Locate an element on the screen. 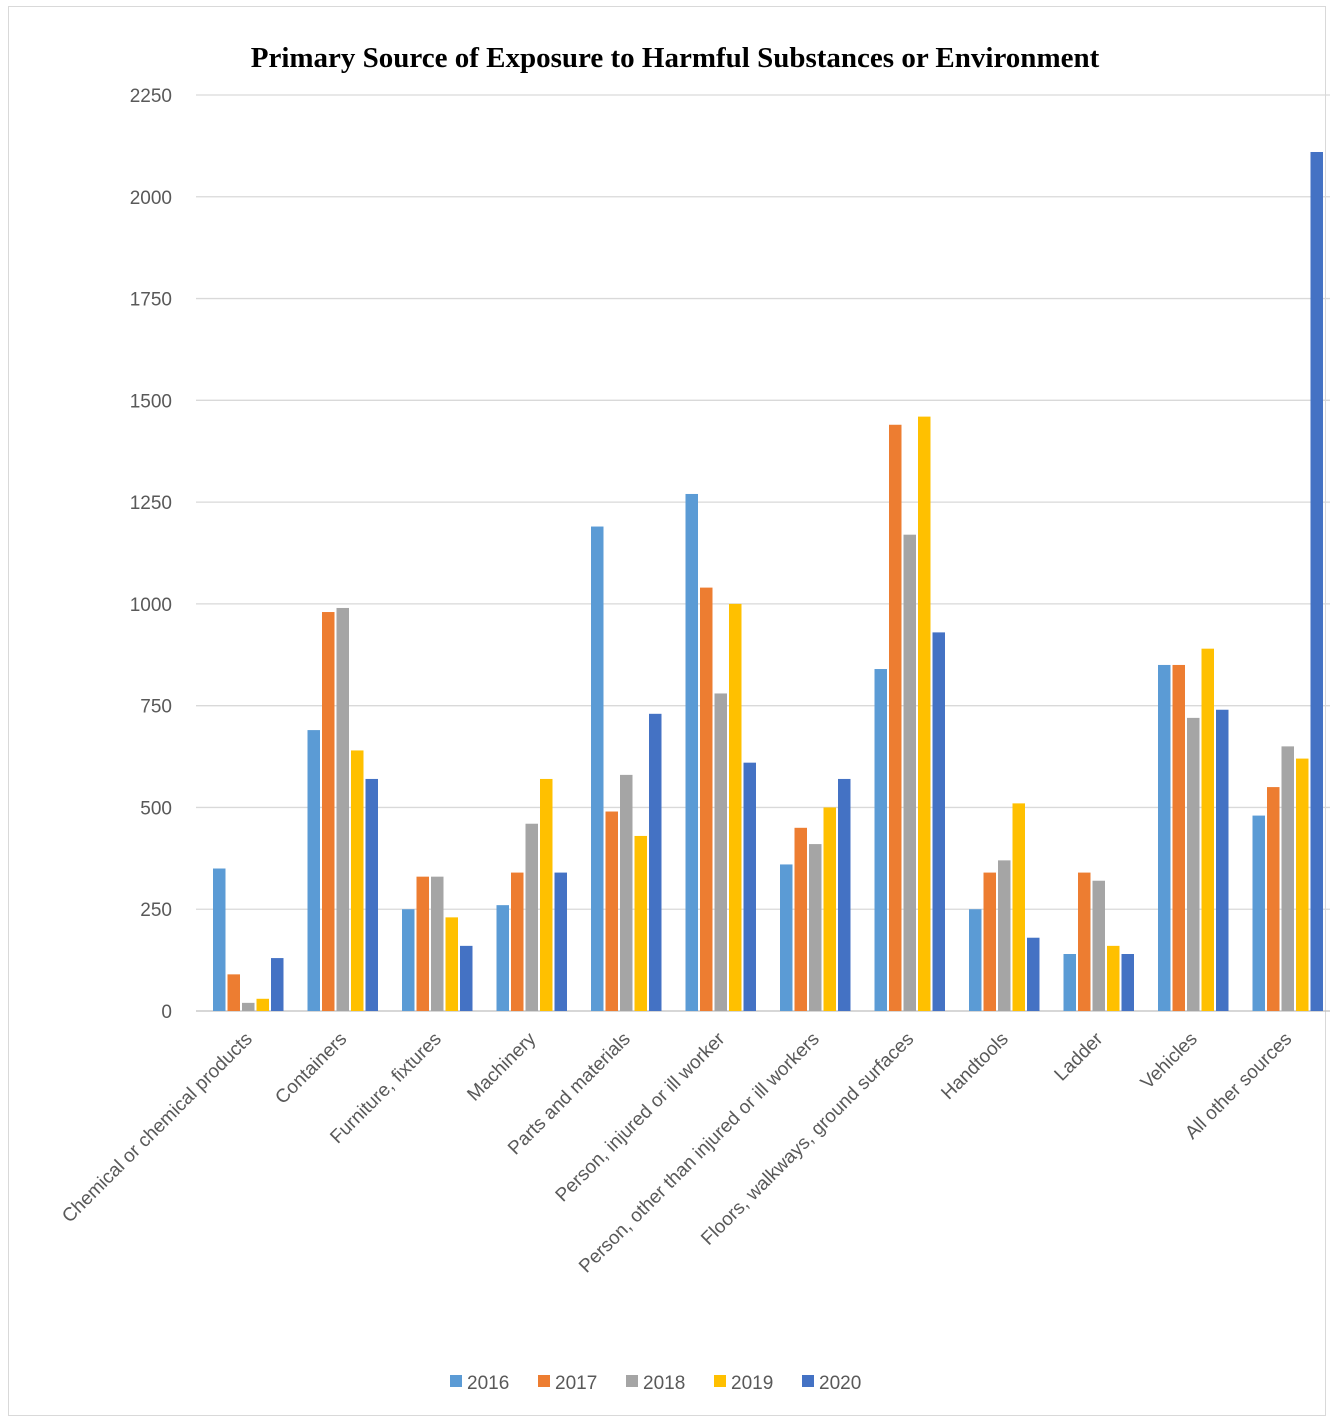  x-category-label: Person, injured or ill worker is located at coordinates (641, 1117).